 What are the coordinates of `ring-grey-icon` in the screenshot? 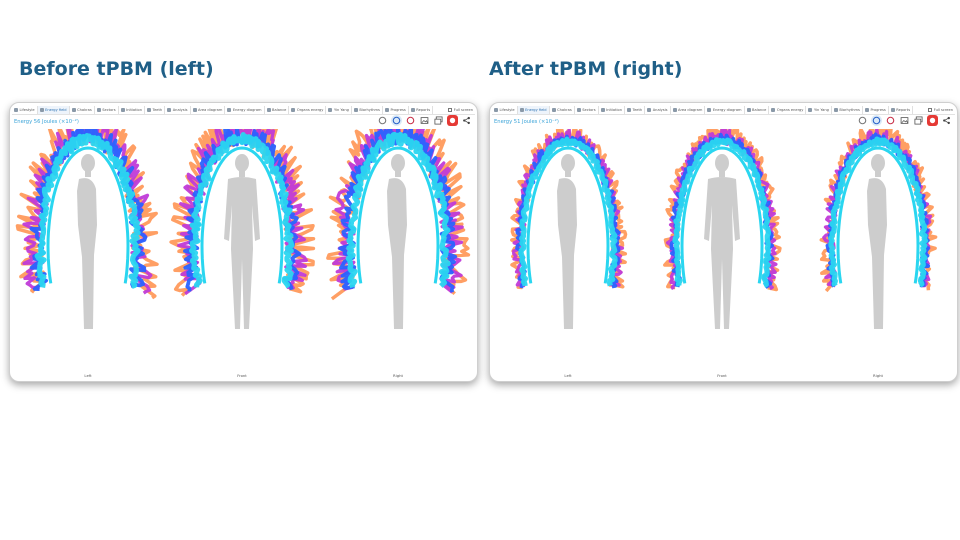 It's located at (382, 120).